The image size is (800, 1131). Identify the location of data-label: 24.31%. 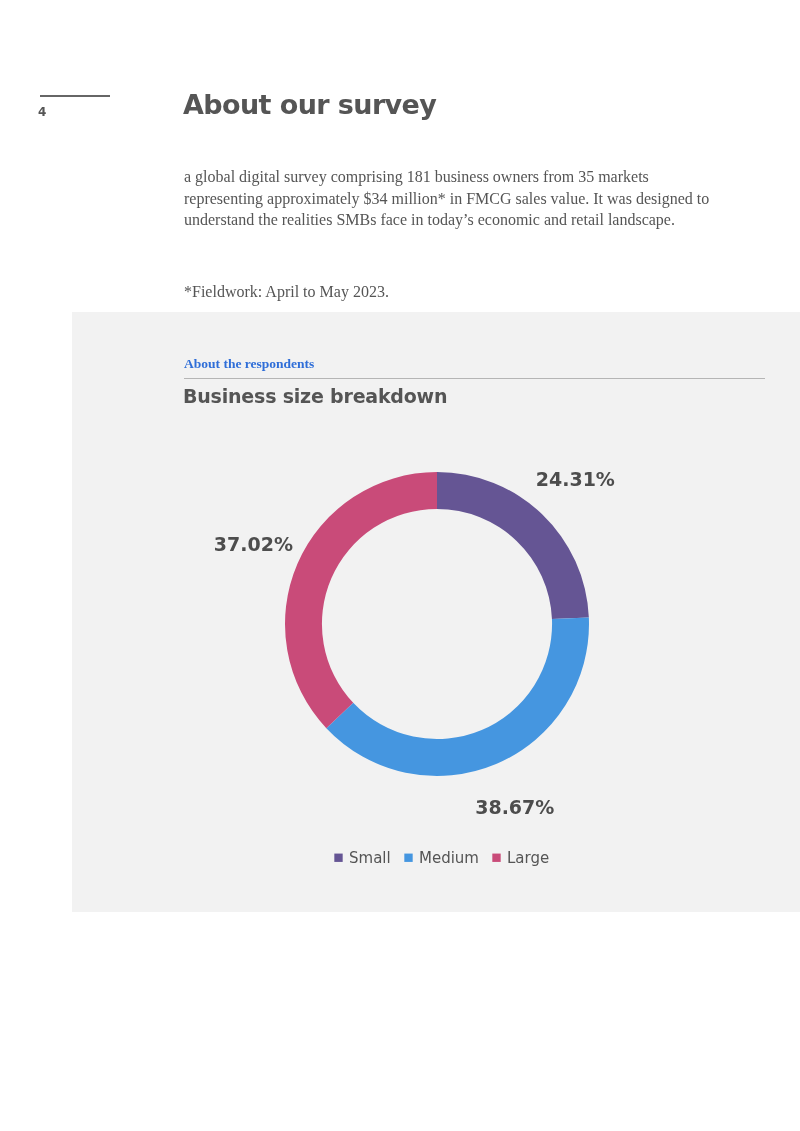
(575, 478).